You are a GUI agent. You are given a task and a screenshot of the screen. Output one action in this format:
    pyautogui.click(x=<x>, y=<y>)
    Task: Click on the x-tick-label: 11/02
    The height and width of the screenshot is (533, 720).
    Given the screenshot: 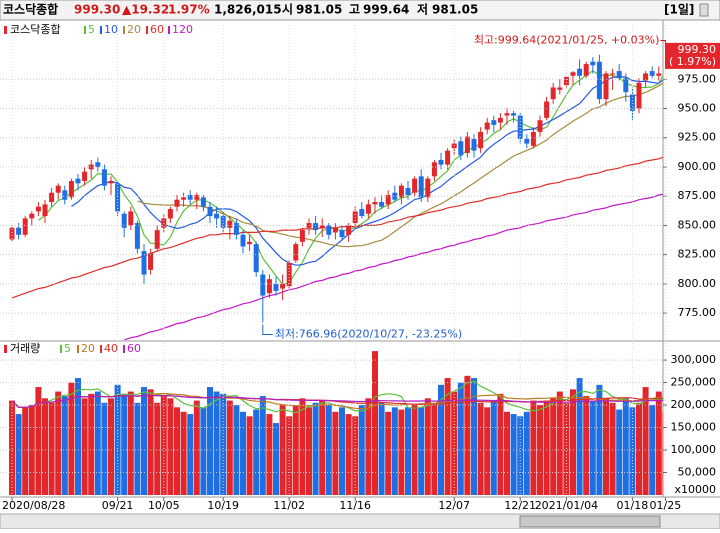 What is the action you would take?
    pyautogui.click(x=289, y=505)
    